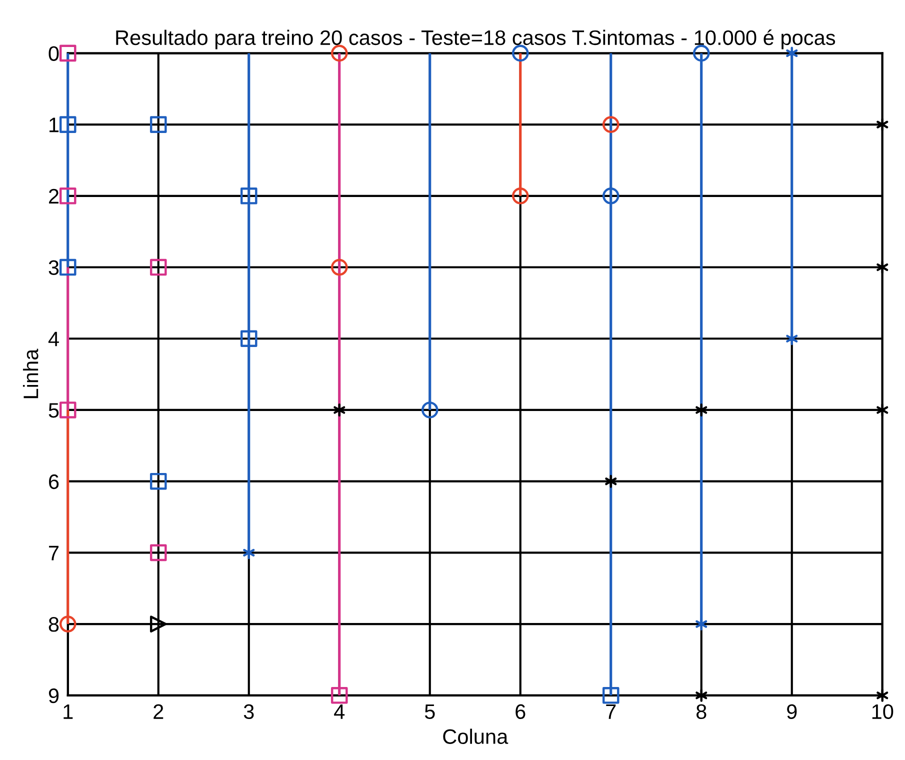 The image size is (905, 760). What do you see at coordinates (701, 712) in the screenshot?
I see `x-tick-label: 8` at bounding box center [701, 712].